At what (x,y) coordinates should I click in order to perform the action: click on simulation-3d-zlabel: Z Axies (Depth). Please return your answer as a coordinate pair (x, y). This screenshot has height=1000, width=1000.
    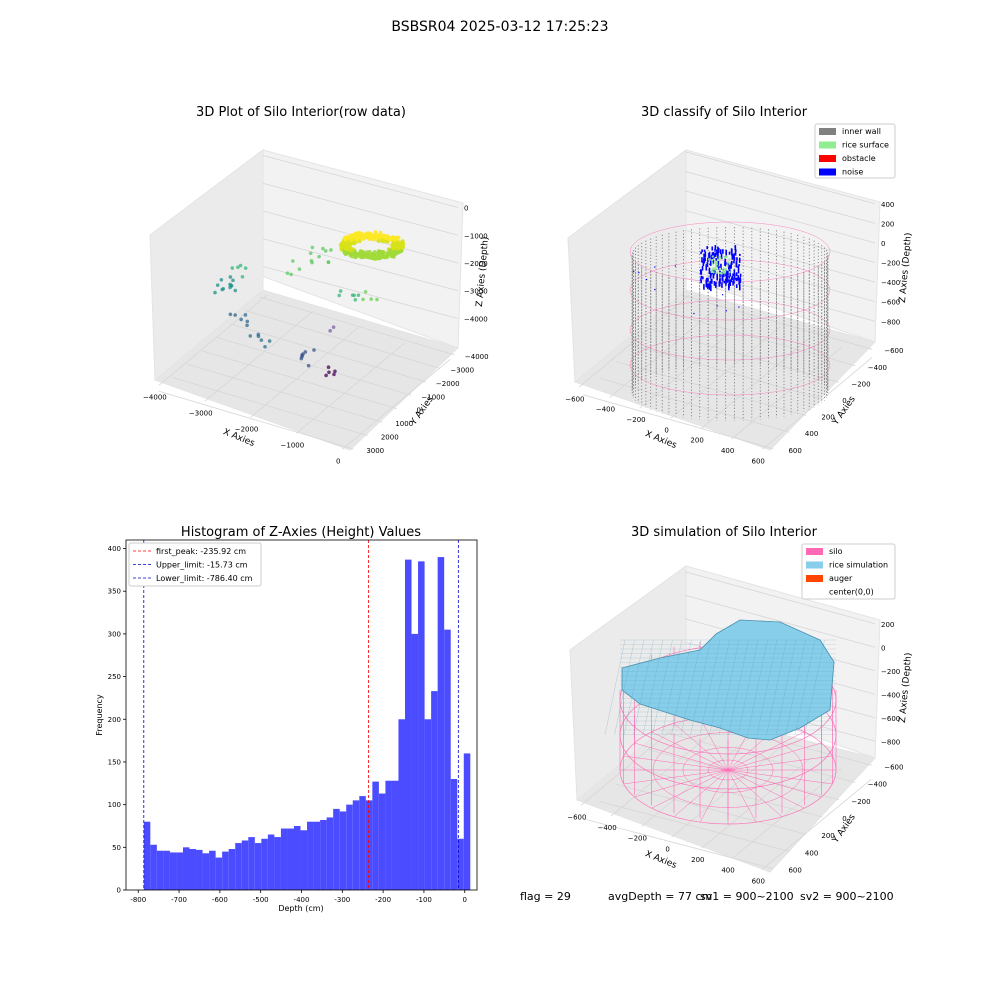
    Looking at the image, I should click on (906, 687).